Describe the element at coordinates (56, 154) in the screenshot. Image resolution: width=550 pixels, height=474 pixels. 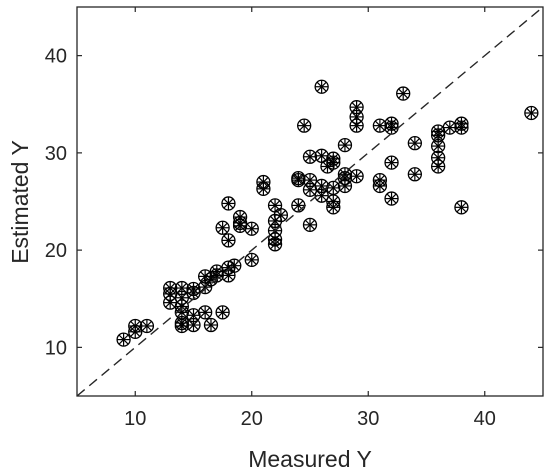
I see `y-tick-label: 30` at that location.